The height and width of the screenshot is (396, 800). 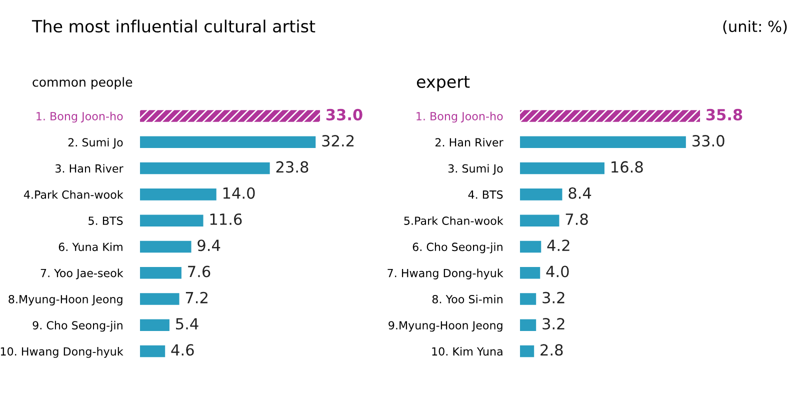 I want to click on y-tick-label: 7. Yoo Jae-seok, so click(x=82, y=274).